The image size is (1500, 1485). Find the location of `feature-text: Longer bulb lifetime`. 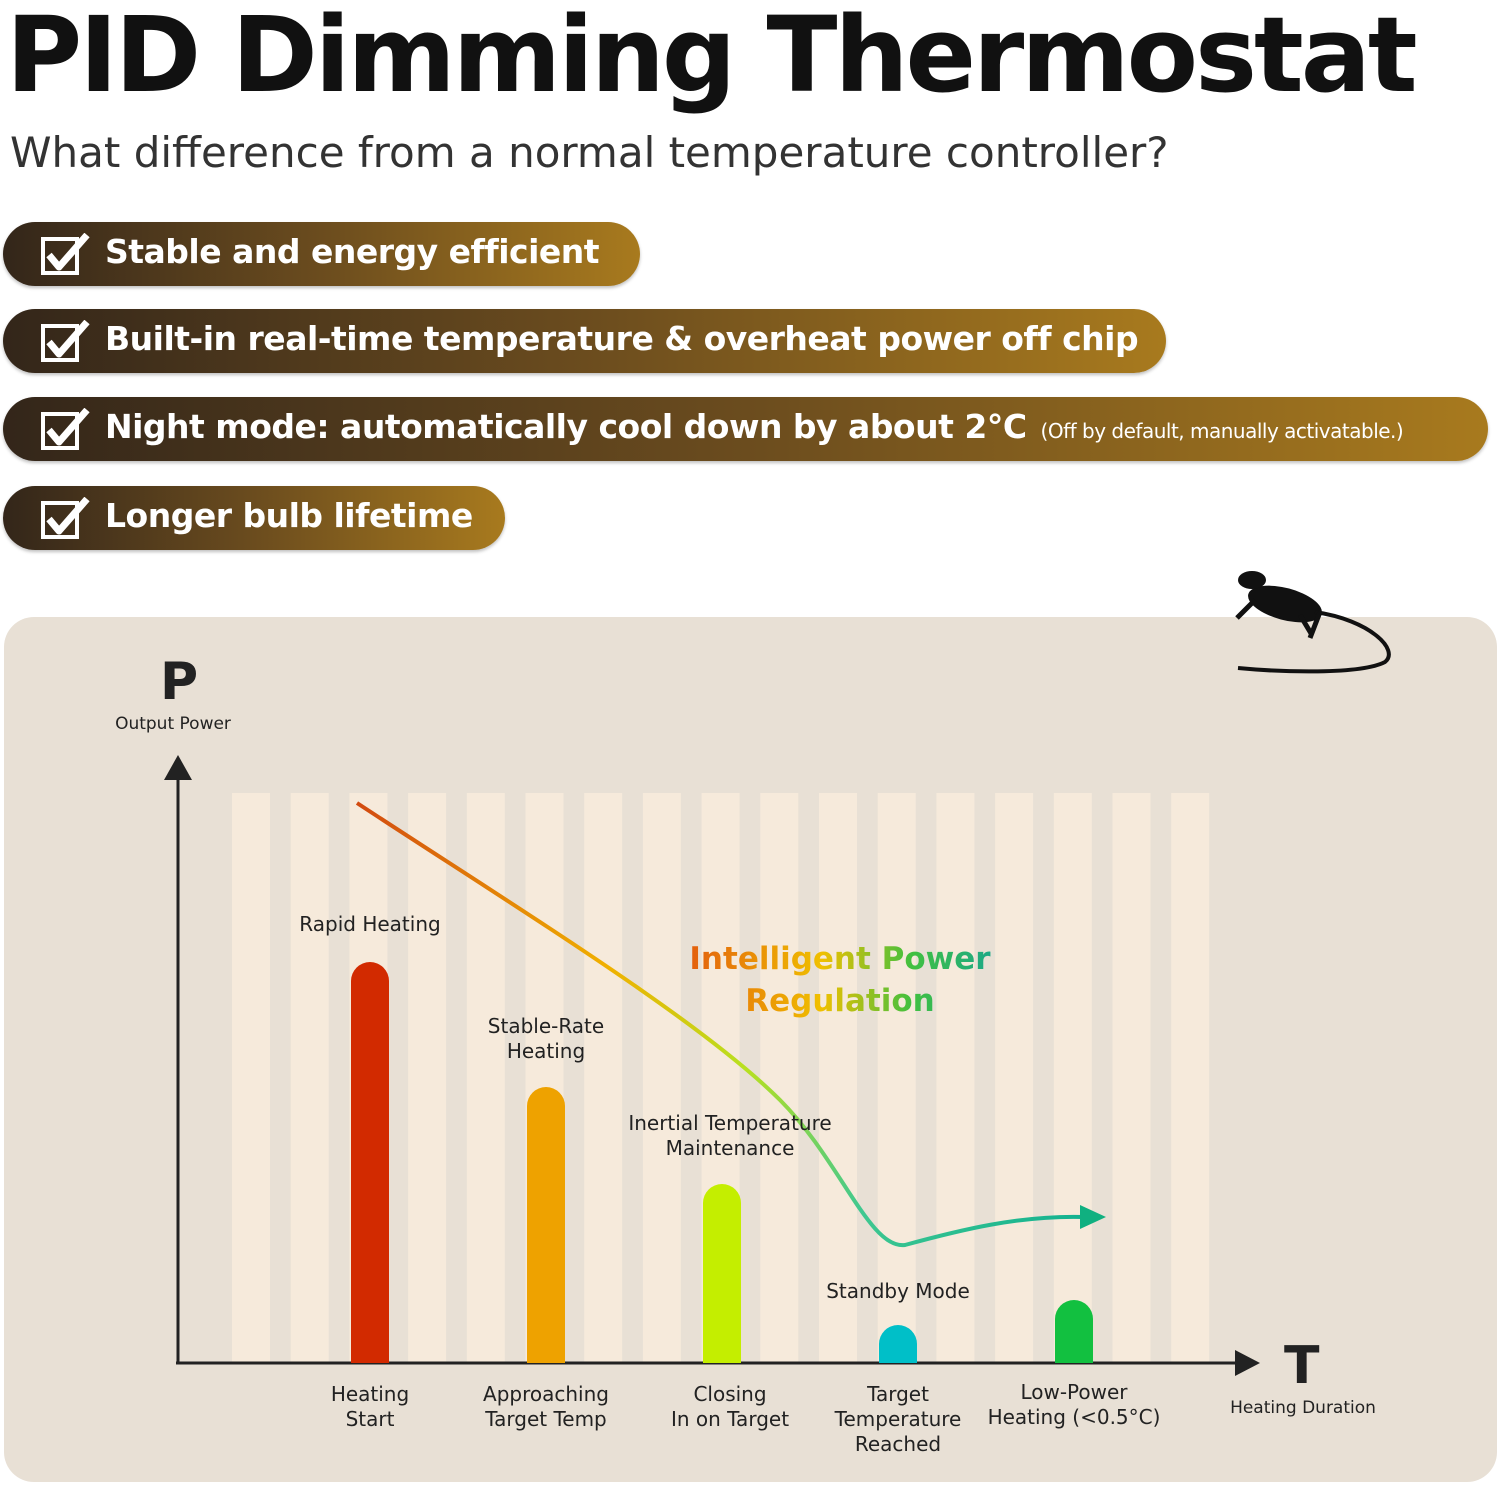

feature-text: Longer bulb lifetime is located at coordinates (289, 515).